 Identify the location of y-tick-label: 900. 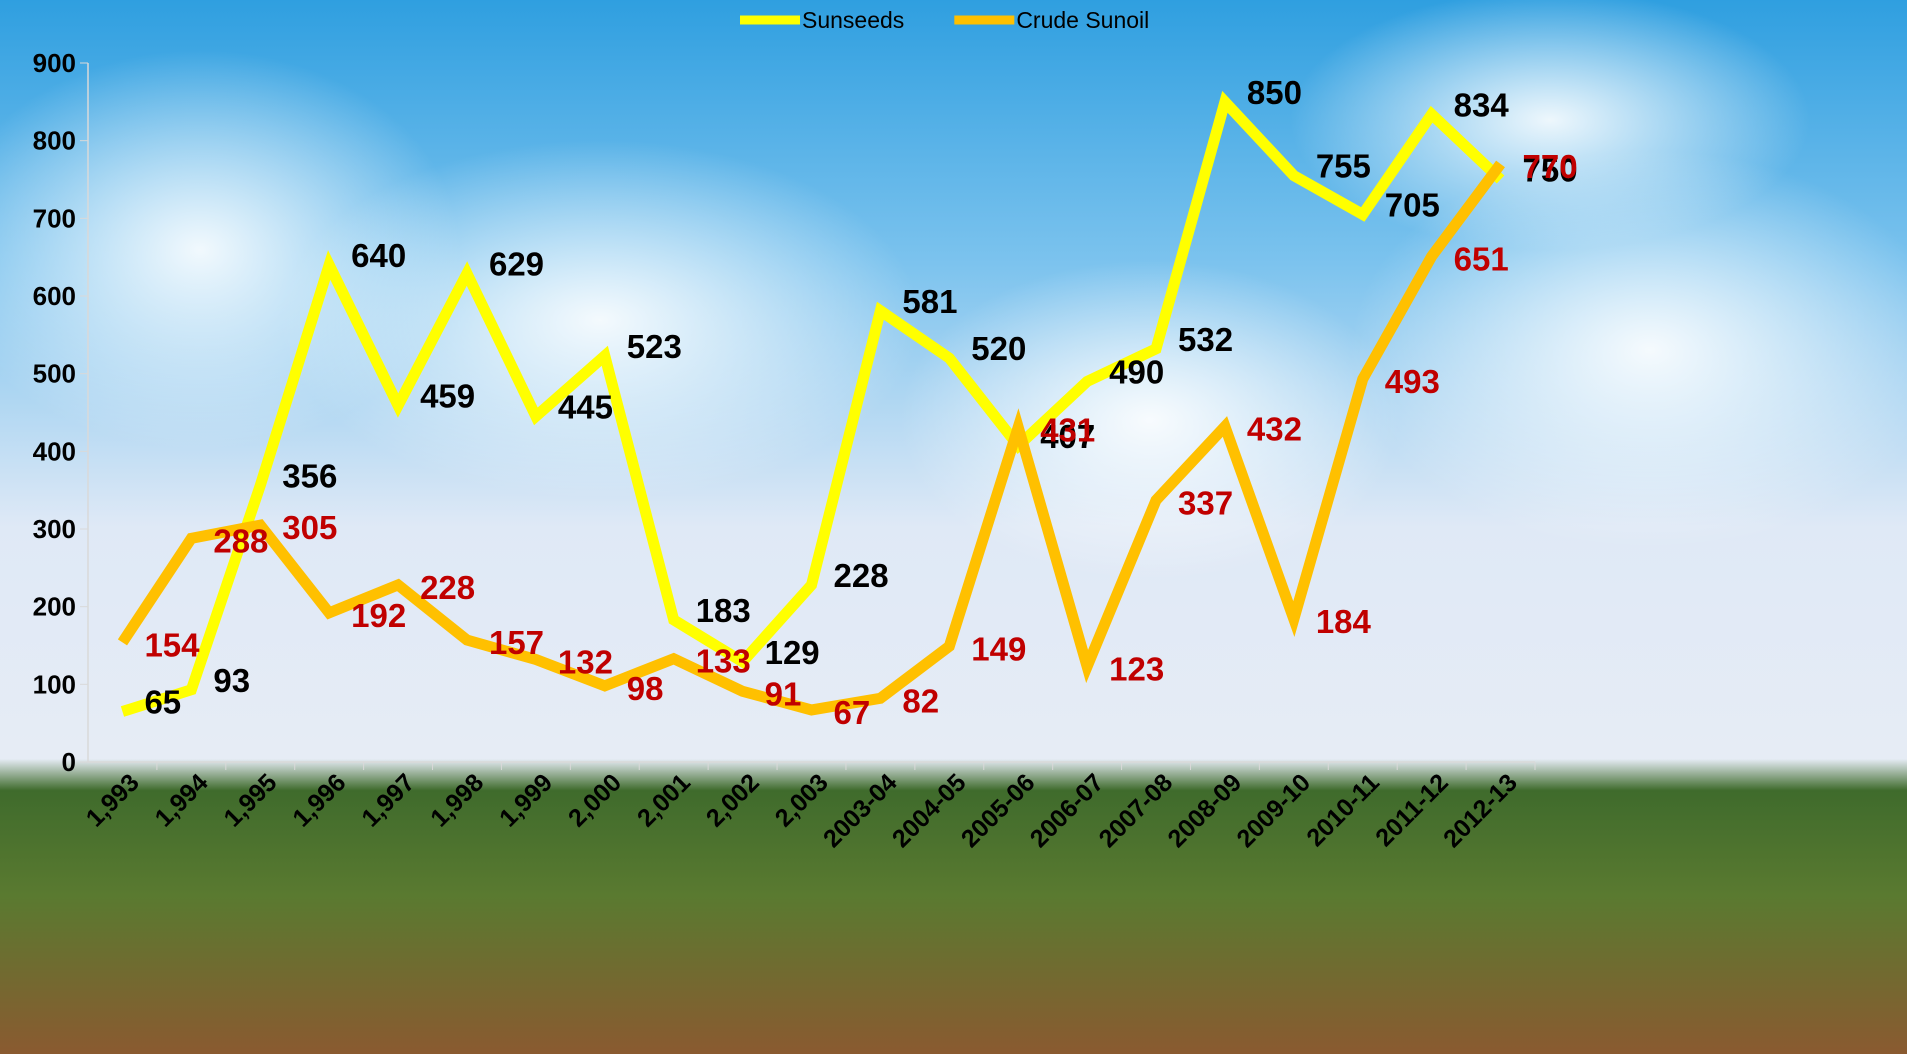
(54, 63).